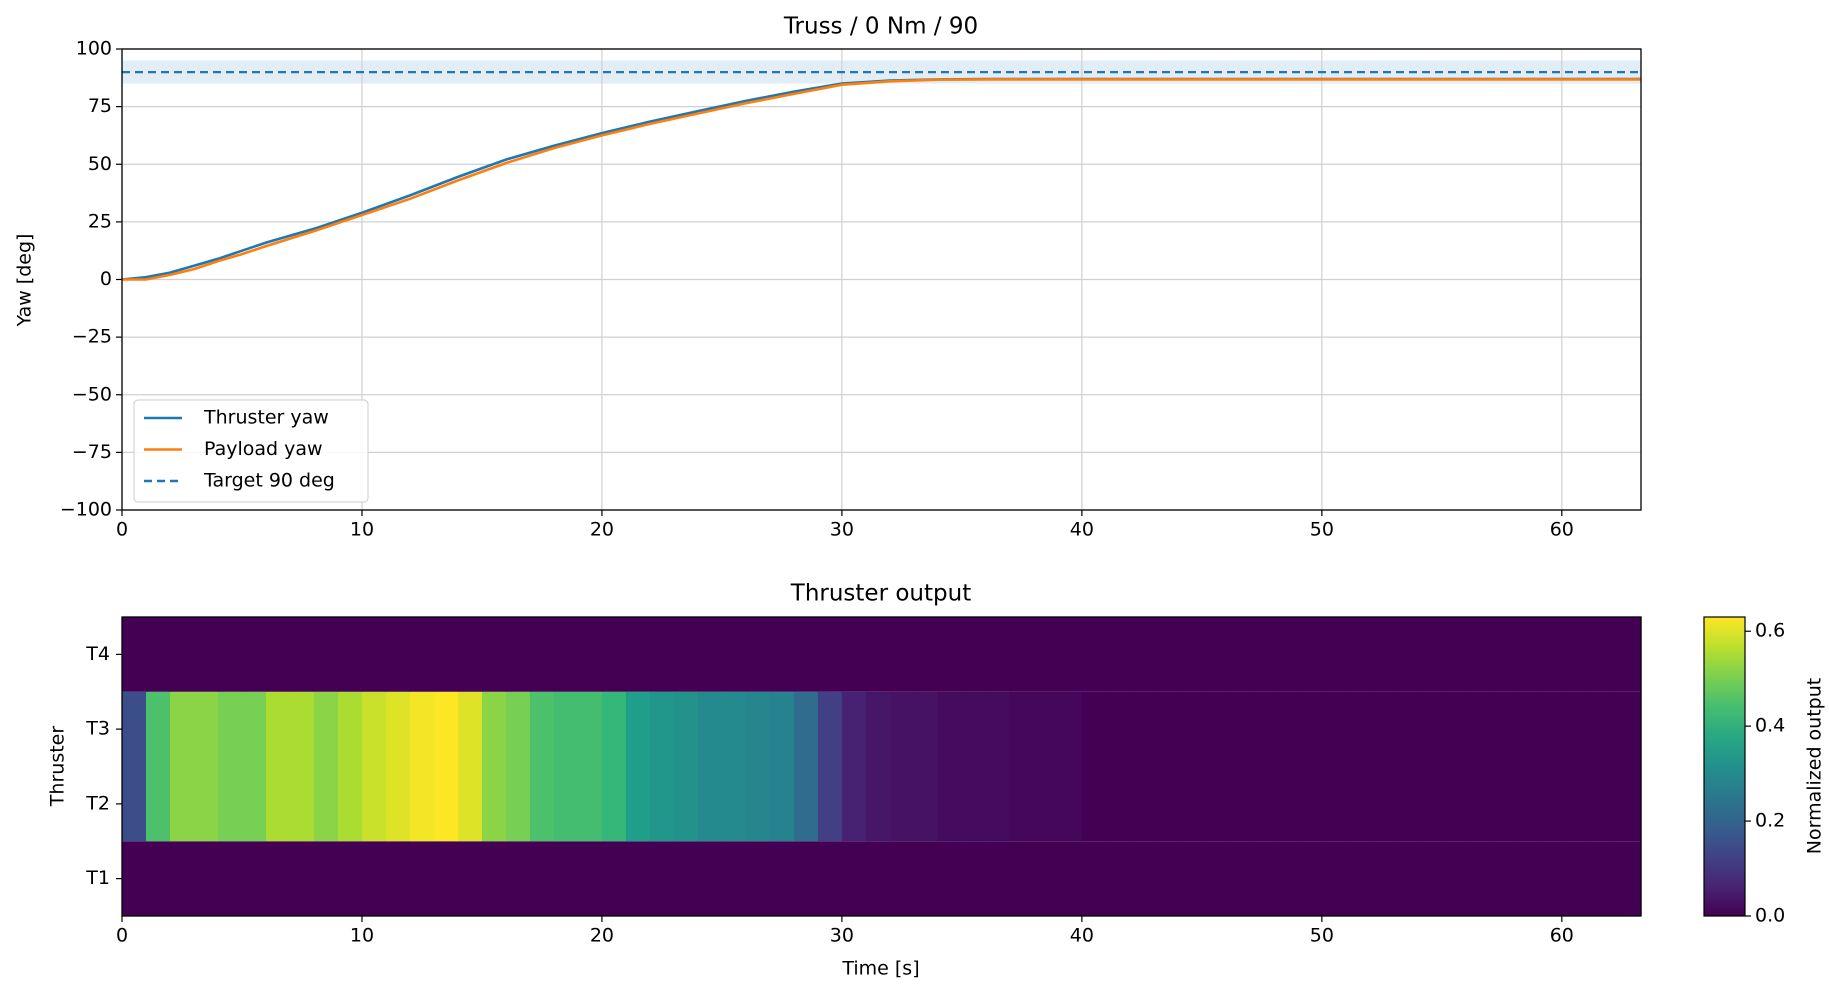 The height and width of the screenshot is (992, 1829). Describe the element at coordinates (100, 164) in the screenshot. I see `y-tick-label: 50` at that location.